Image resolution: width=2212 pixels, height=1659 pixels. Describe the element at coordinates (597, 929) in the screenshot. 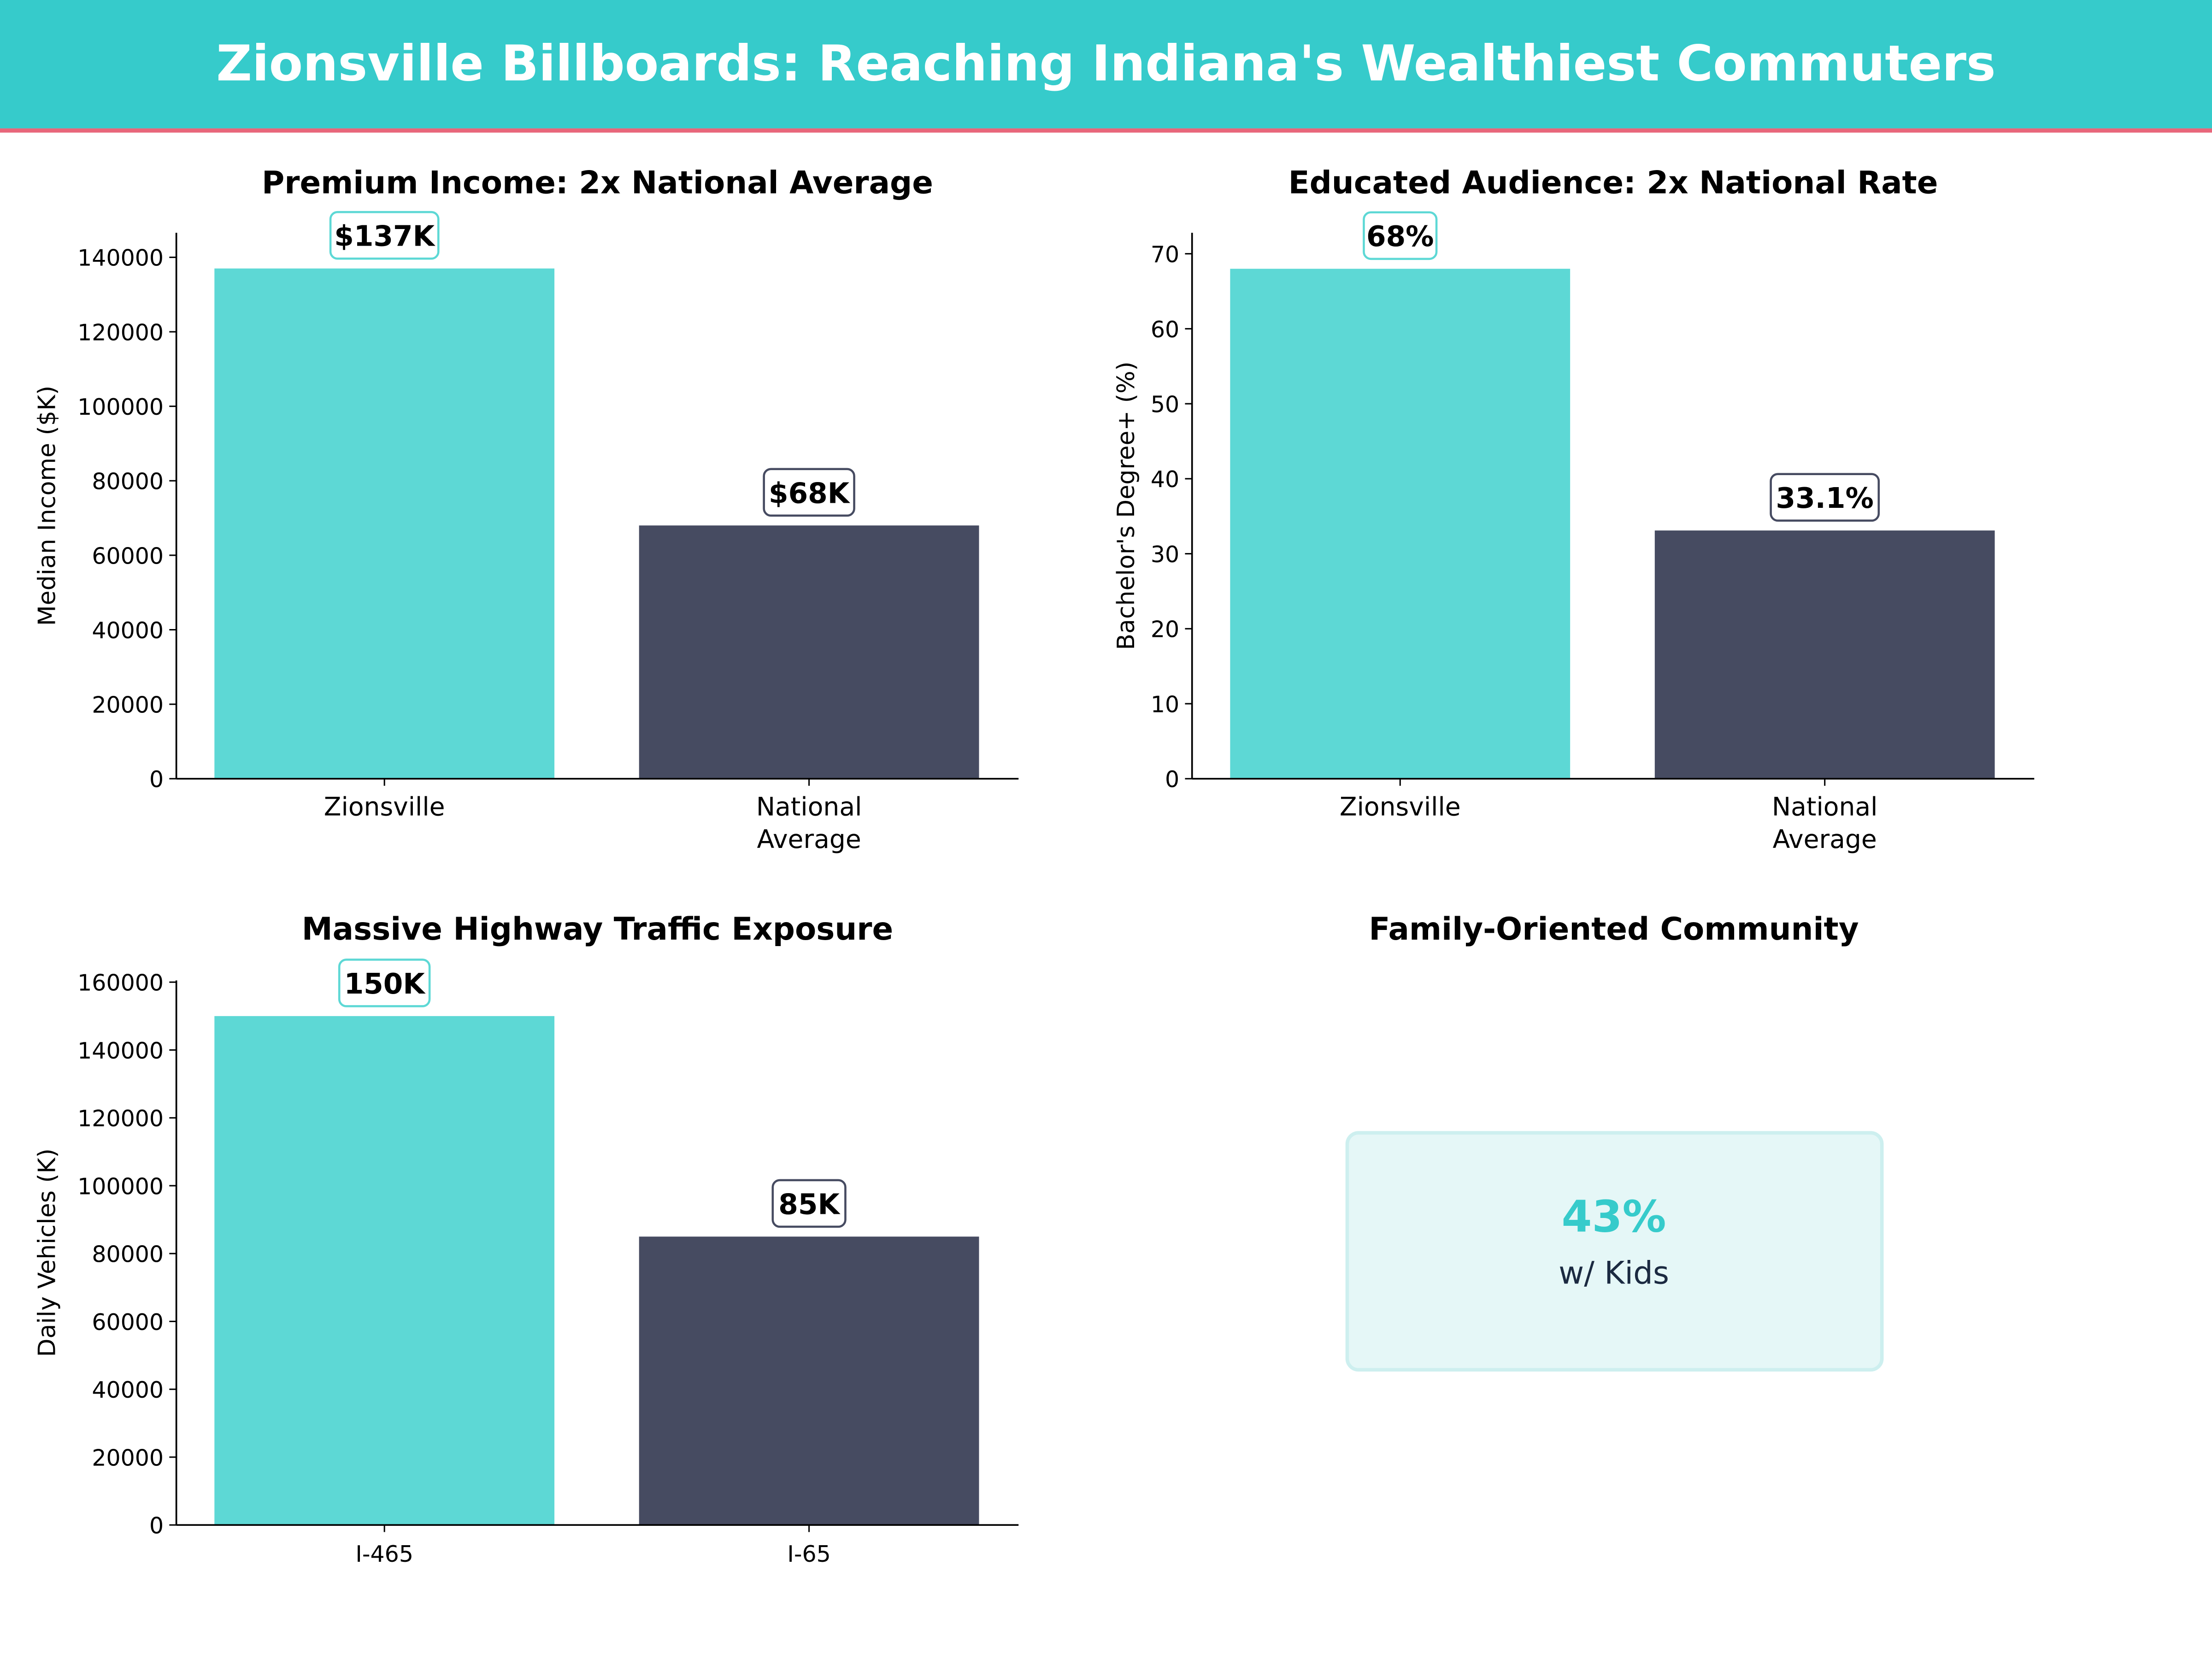

I see `chart-title: Massive Highway Traffic Exposure` at that location.